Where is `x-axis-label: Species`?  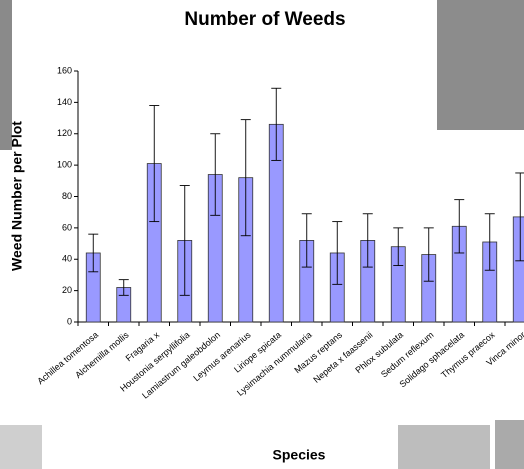 x-axis-label: Species is located at coordinates (299, 455).